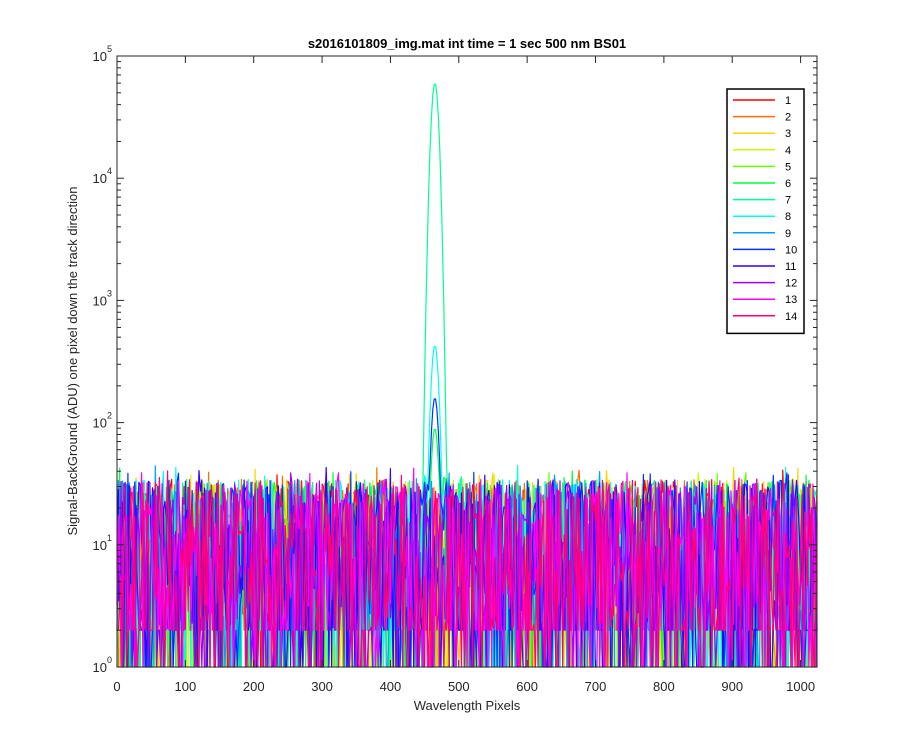 The height and width of the screenshot is (750, 900). What do you see at coordinates (109, 416) in the screenshot?
I see `y-tick-exponent: 2` at bounding box center [109, 416].